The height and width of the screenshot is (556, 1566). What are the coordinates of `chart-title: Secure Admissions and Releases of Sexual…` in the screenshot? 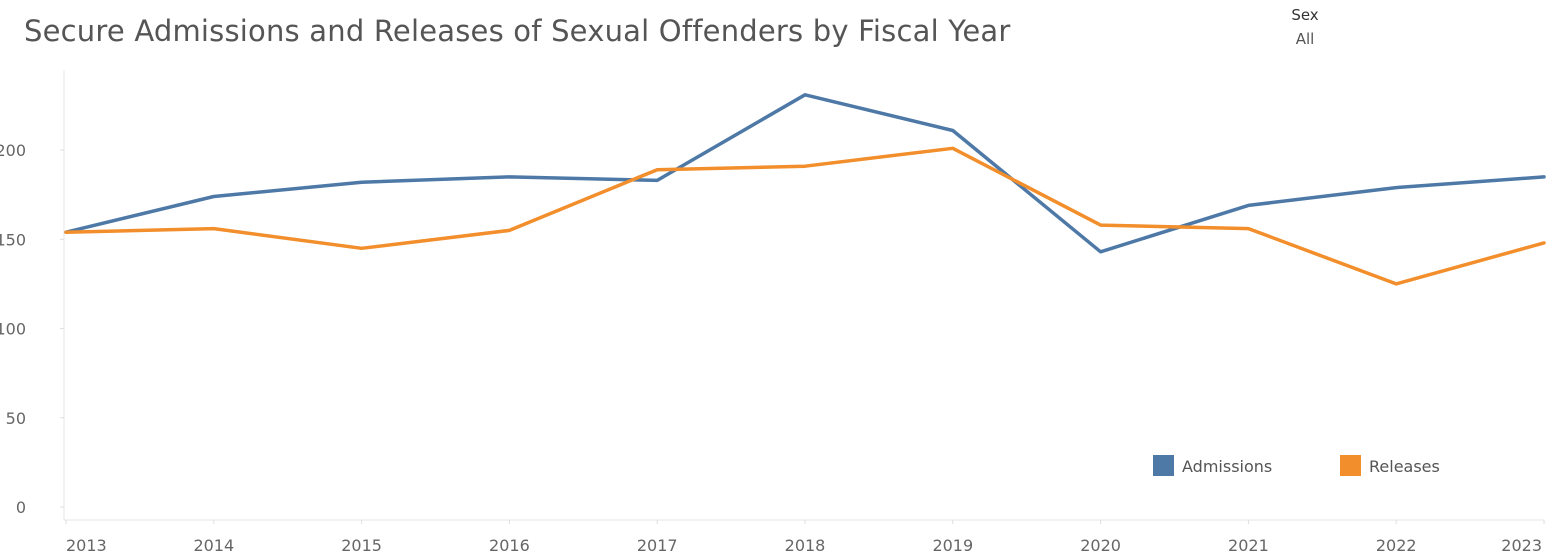 It's located at (517, 31).